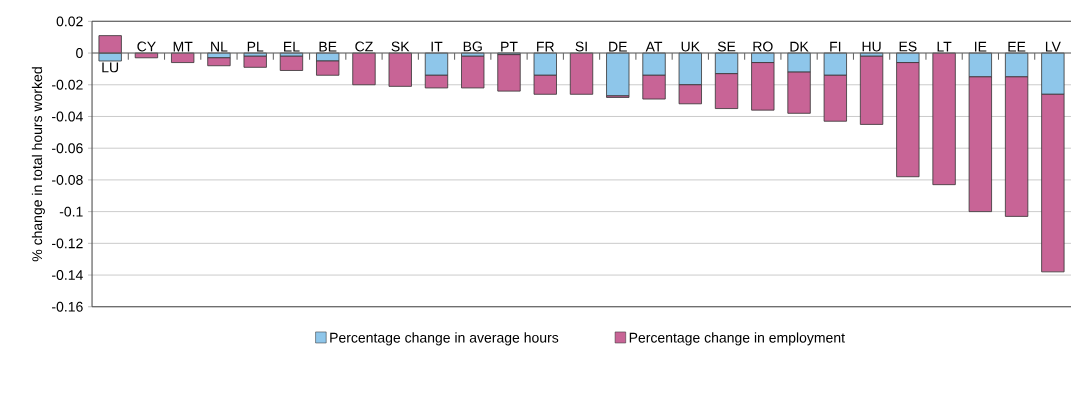  What do you see at coordinates (110, 67) in the screenshot?
I see `x-tick-label: LU` at bounding box center [110, 67].